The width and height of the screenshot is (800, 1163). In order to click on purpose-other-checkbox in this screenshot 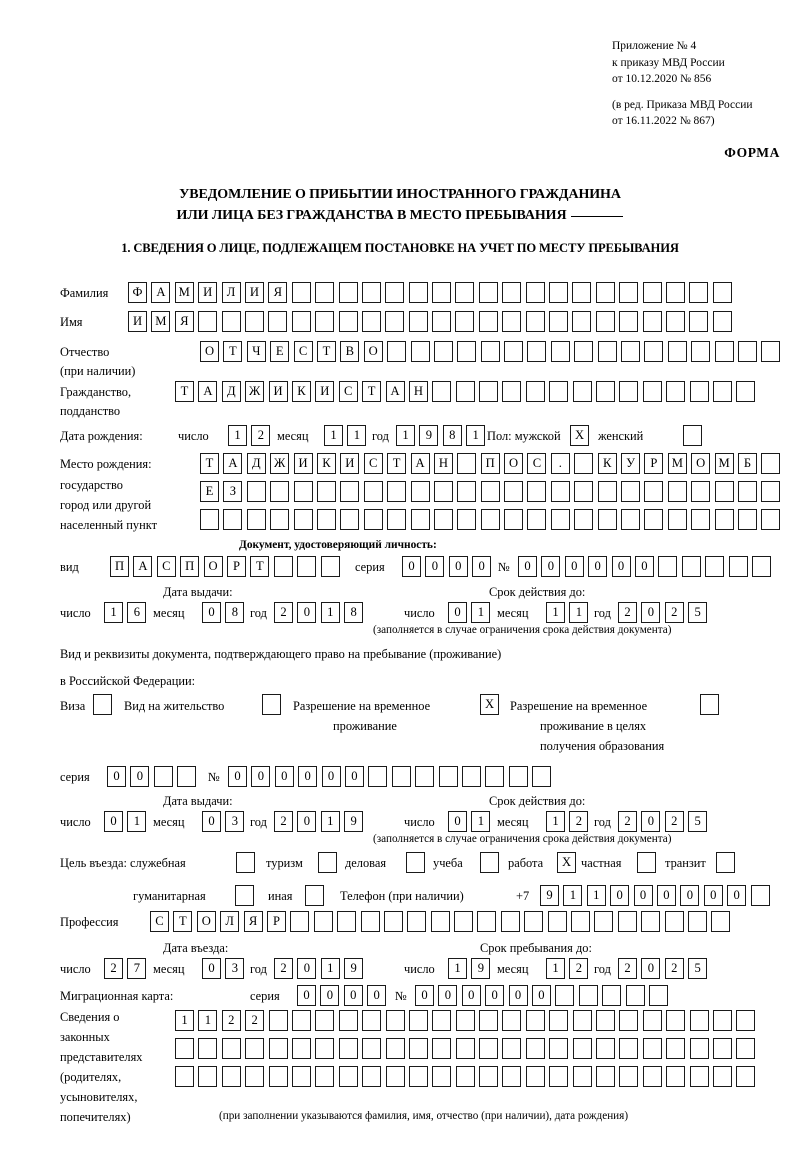, I will do `click(314, 895)`.